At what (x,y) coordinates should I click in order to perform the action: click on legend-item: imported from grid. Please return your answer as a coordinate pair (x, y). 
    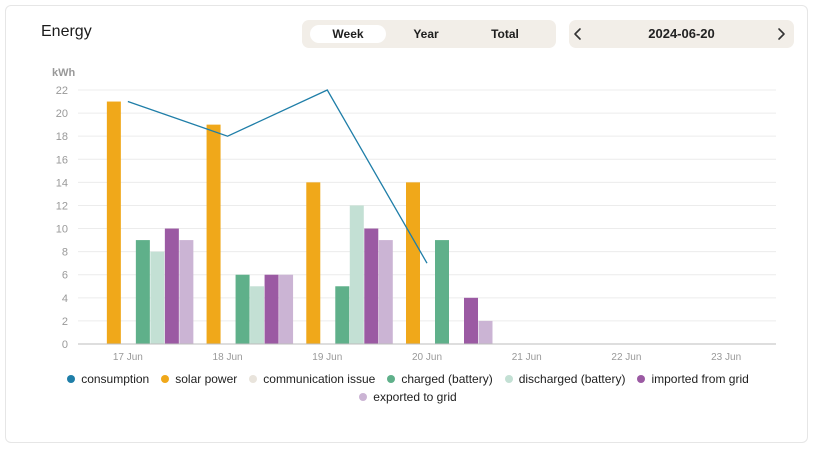
    Looking at the image, I should click on (693, 379).